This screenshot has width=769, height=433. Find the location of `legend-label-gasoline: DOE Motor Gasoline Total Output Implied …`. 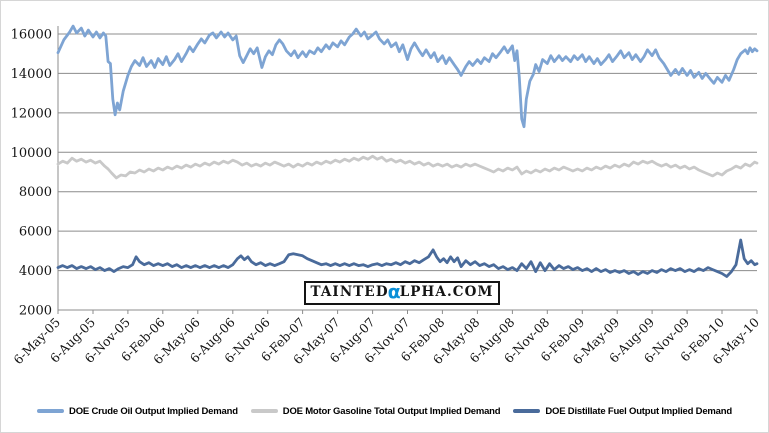

legend-label-gasoline: DOE Motor Gasoline Total Output Implied … is located at coordinates (391, 411).